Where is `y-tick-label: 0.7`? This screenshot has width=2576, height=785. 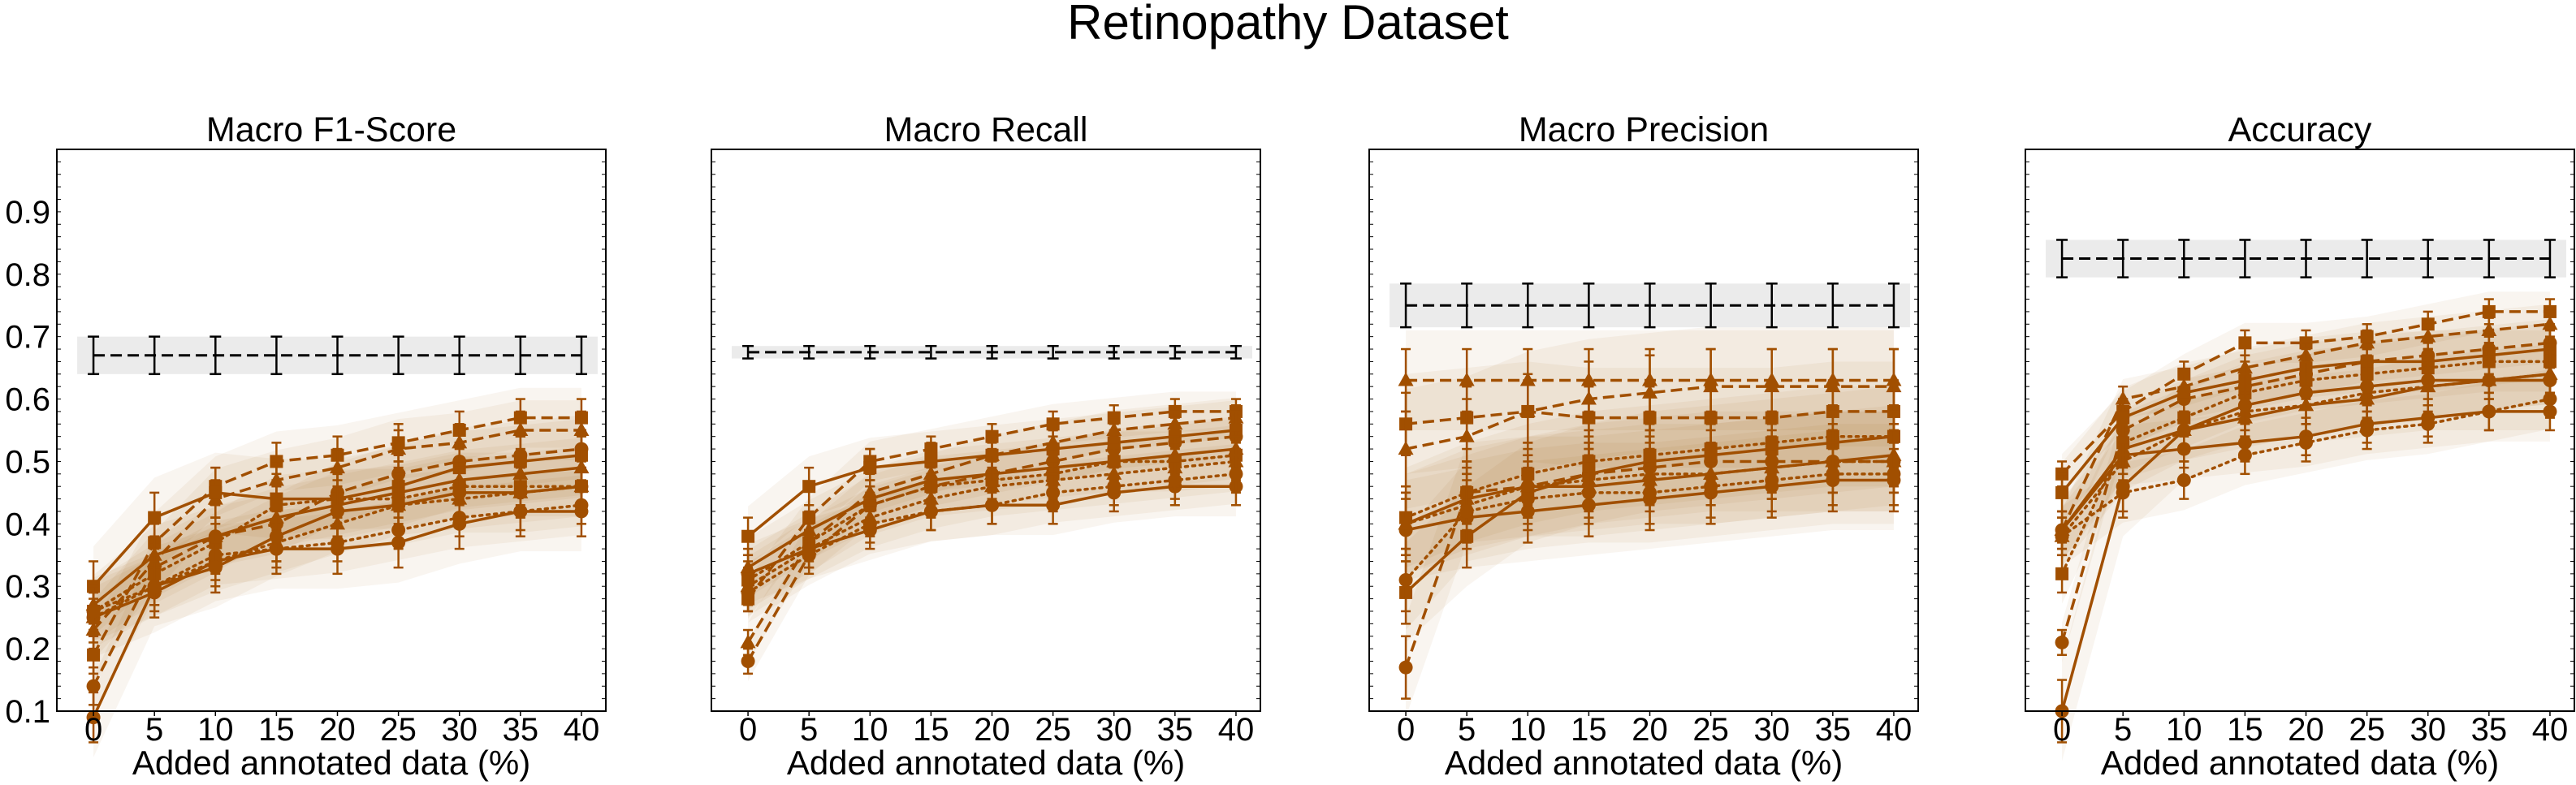 y-tick-label: 0.7 is located at coordinates (28, 338).